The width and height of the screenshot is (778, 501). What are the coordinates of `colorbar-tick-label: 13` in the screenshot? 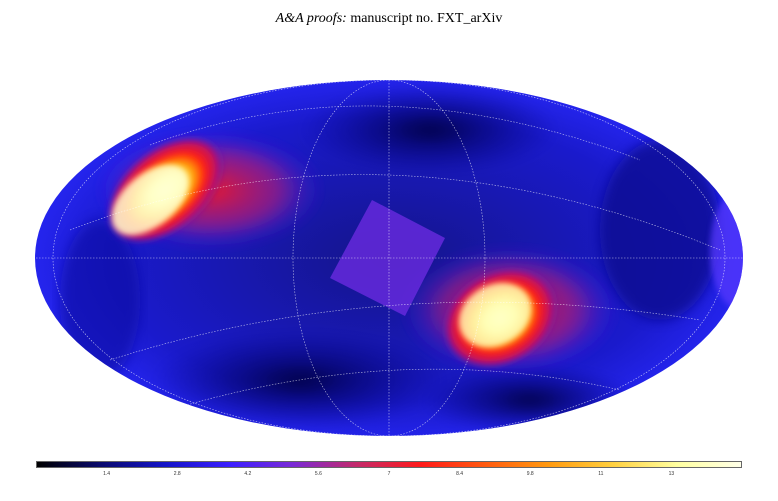 It's located at (671, 474).